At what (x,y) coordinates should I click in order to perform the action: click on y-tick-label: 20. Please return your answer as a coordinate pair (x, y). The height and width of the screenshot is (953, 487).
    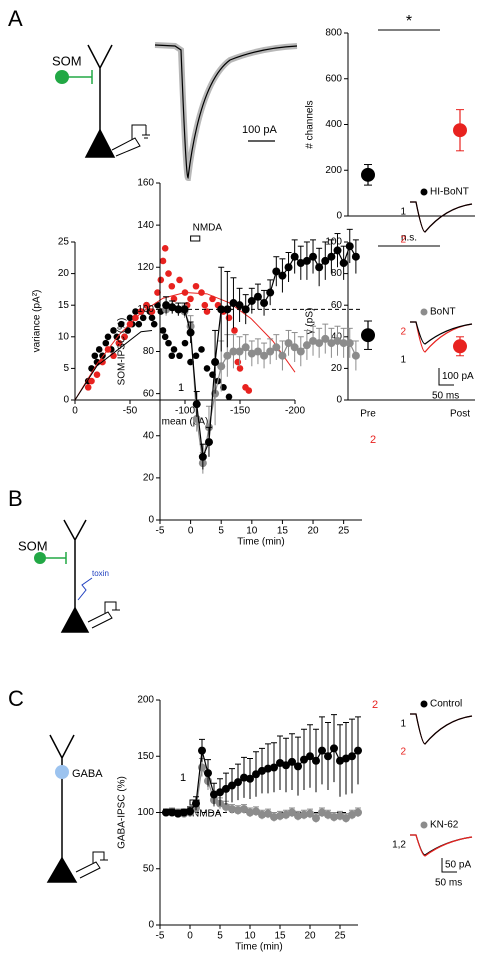
    Looking at the image, I should click on (149, 478).